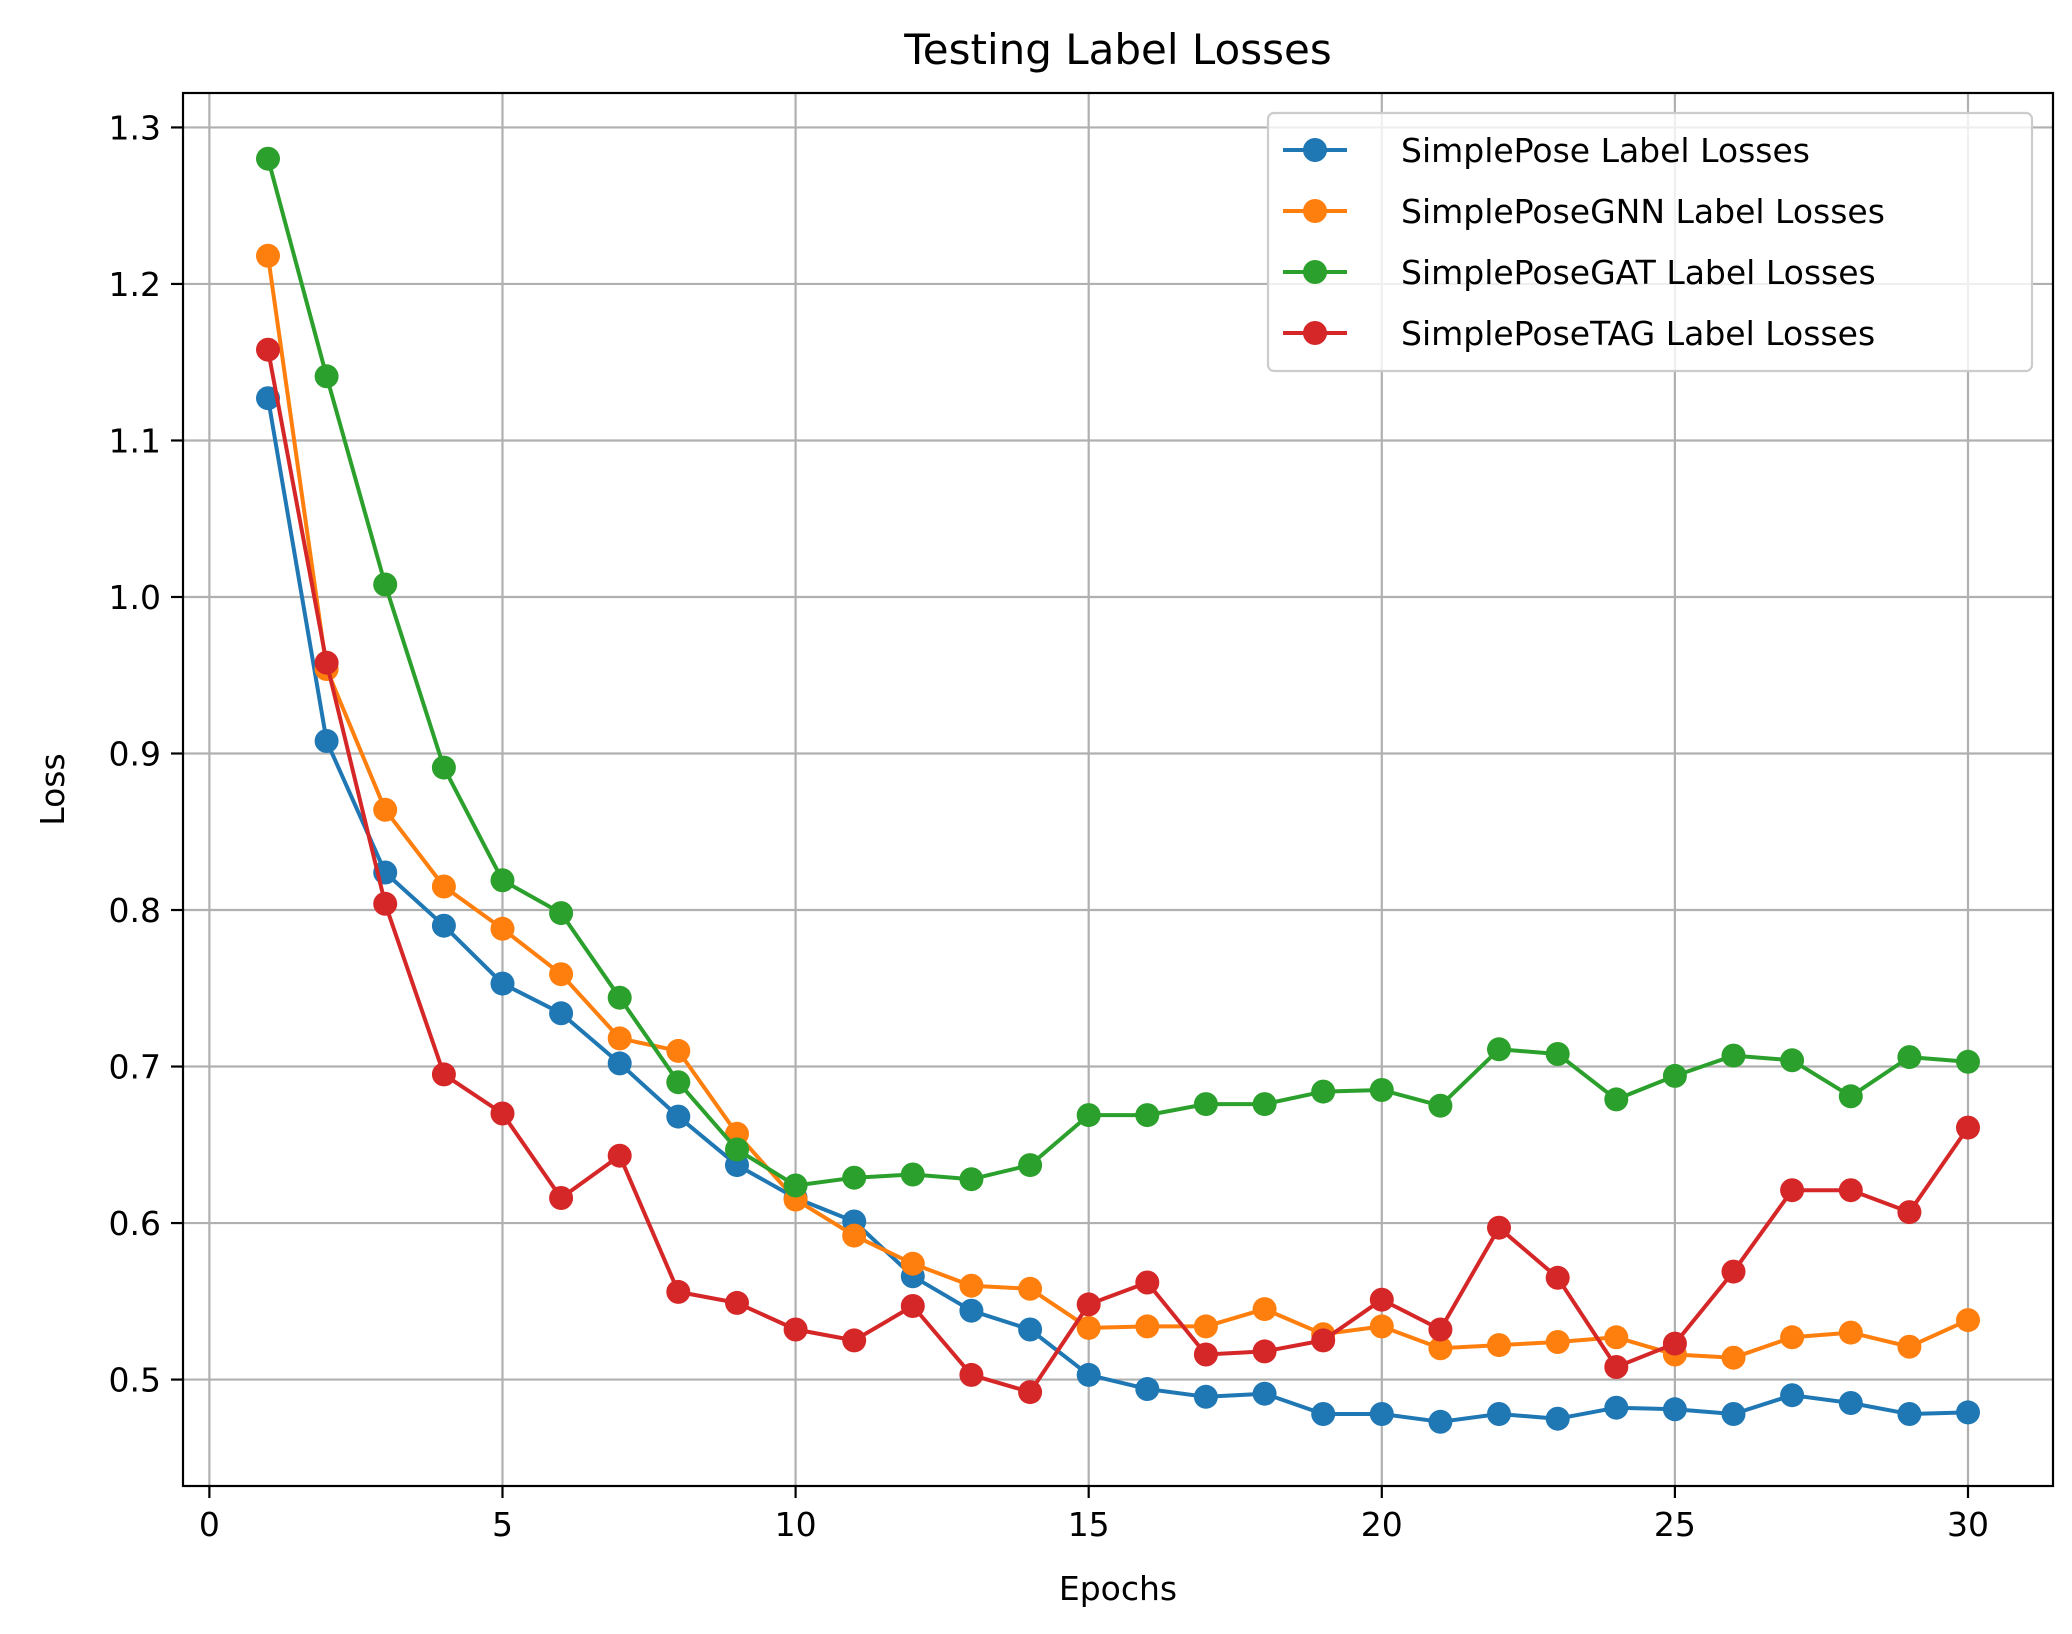  What do you see at coordinates (135, 440) in the screenshot?
I see `y-tick-label: 1.1` at bounding box center [135, 440].